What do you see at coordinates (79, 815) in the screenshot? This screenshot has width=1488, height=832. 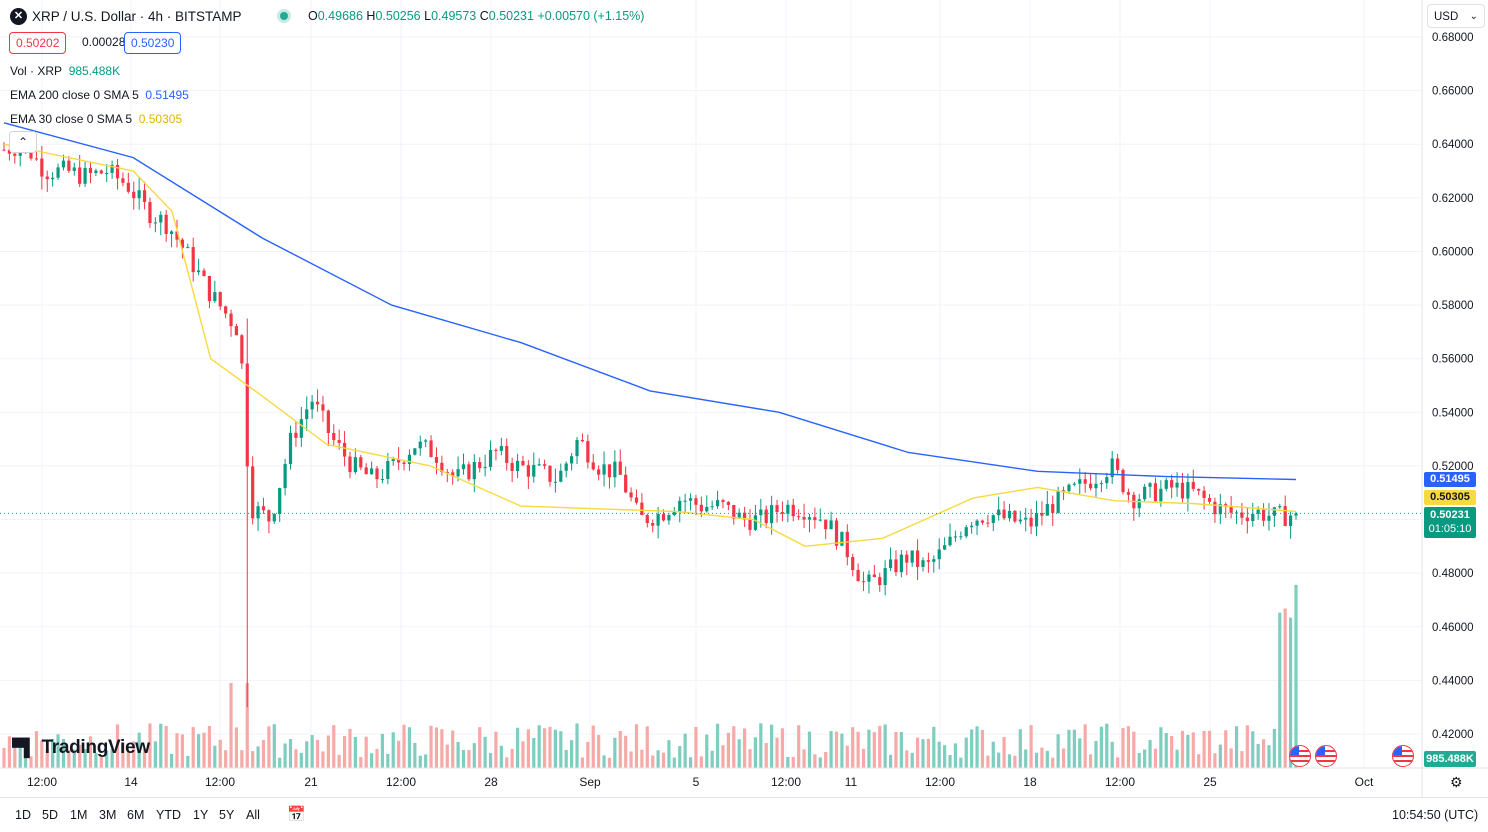 I see `range-button-1m: 1M` at bounding box center [79, 815].